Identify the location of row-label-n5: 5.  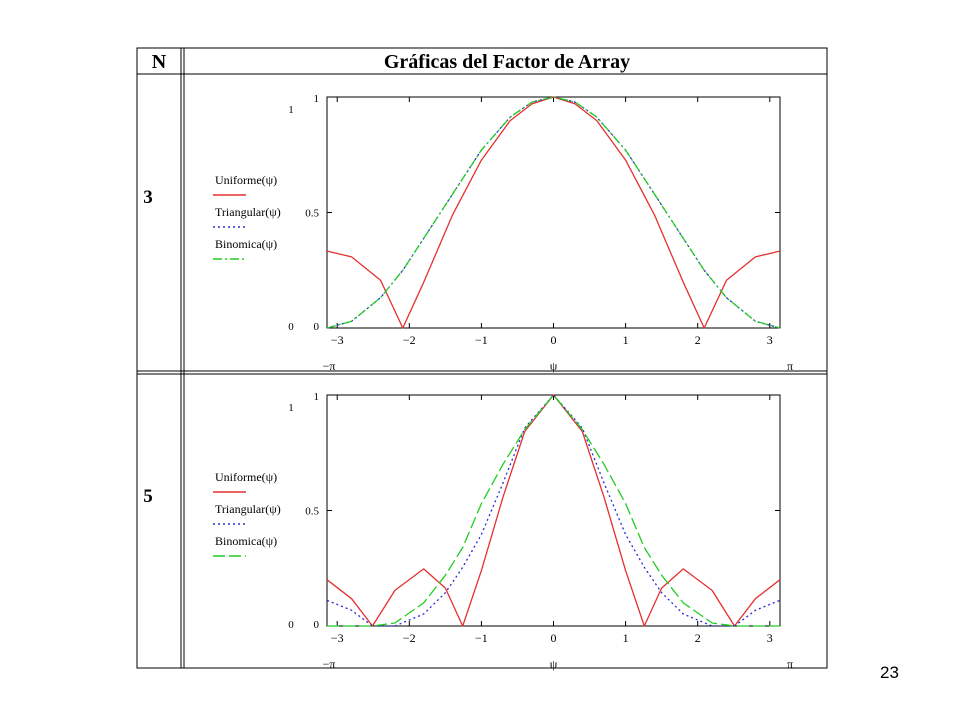
(148, 496).